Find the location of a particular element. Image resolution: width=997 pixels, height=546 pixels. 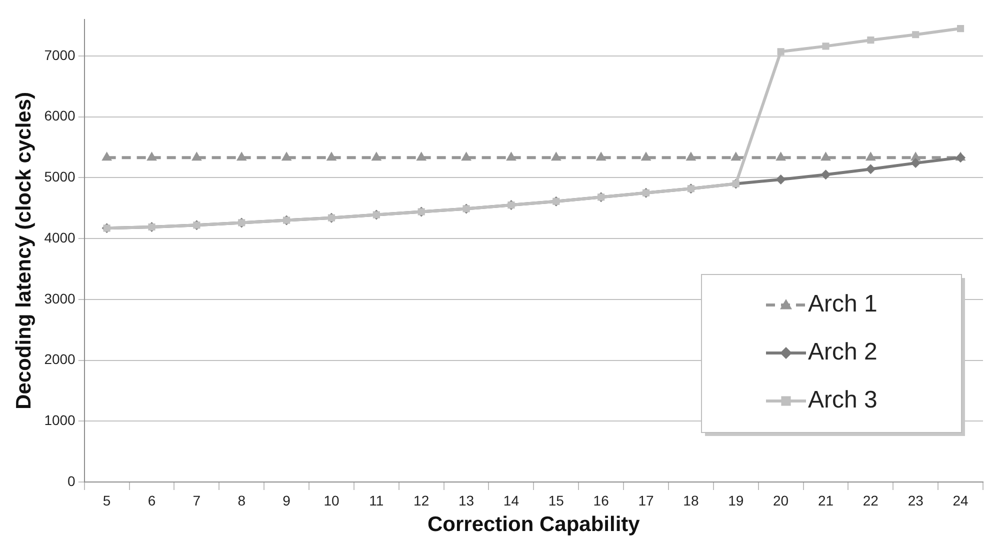

x-tick-label: 5 is located at coordinates (106, 500).